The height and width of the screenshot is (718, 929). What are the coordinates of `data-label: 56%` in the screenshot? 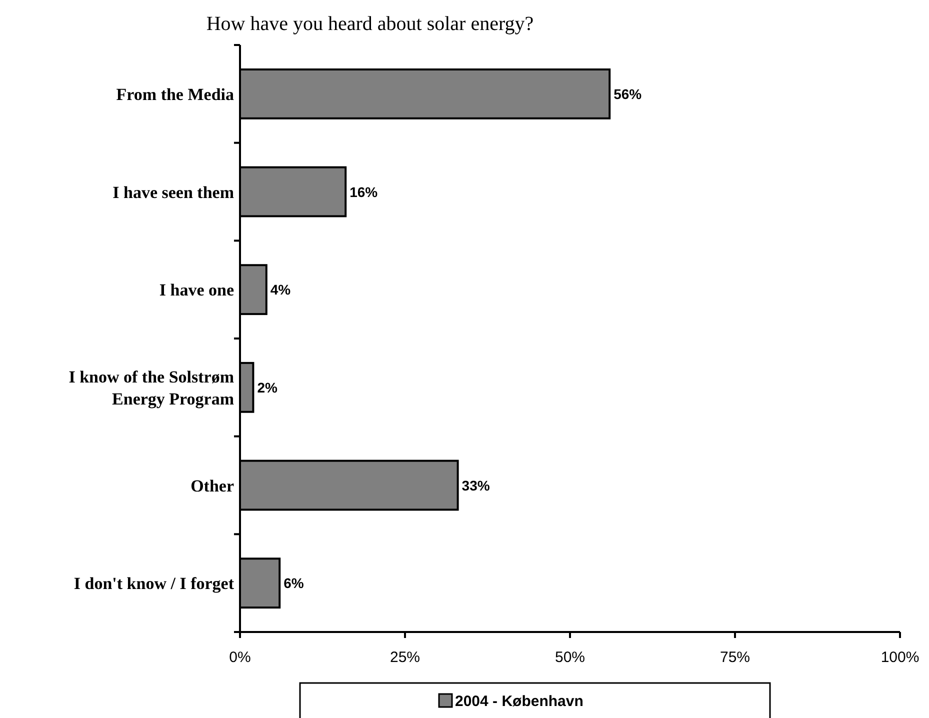 It's located at (628, 94).